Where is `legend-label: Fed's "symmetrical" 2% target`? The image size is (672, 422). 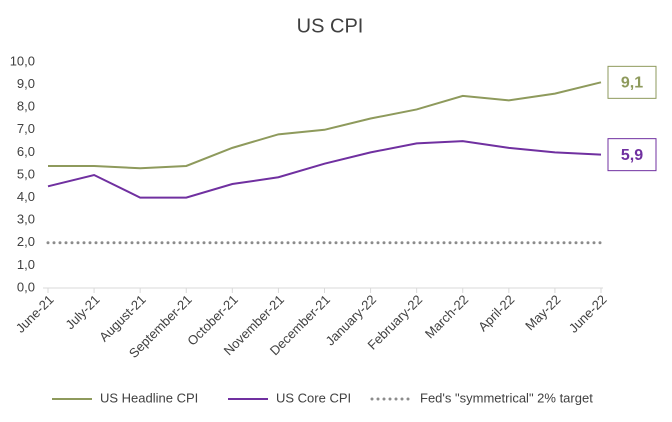
legend-label: Fed's "symmetrical" 2% target is located at coordinates (506, 397).